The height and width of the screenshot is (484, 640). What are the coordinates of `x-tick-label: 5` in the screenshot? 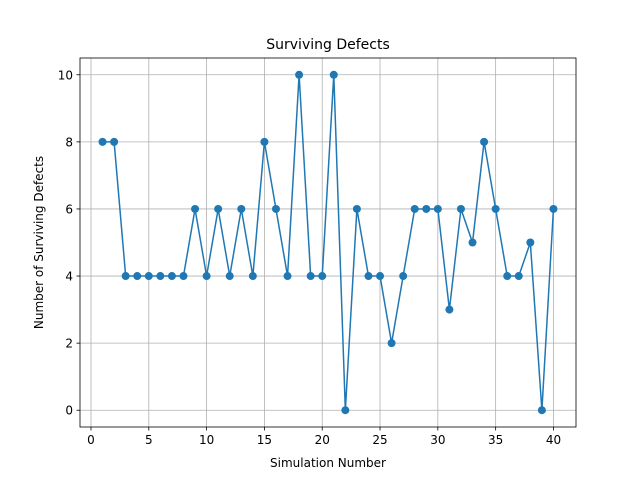 It's located at (149, 440).